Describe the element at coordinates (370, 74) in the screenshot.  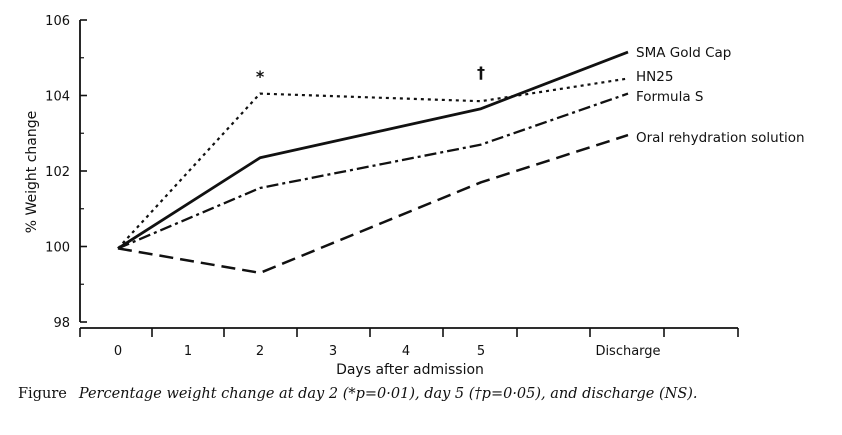
I see `significance-markers: * †` at that location.